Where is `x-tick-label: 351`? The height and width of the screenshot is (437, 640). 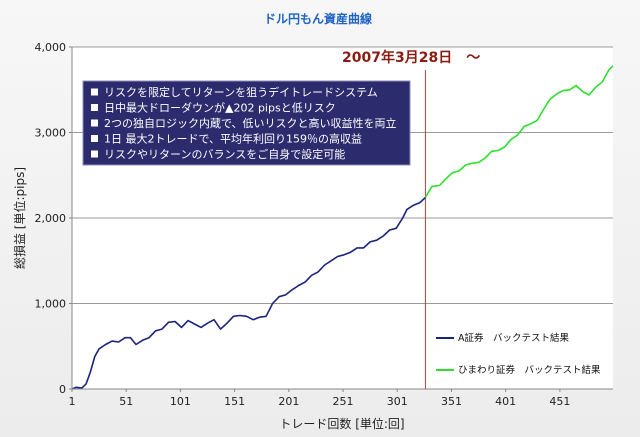 x-tick-label: 351 is located at coordinates (451, 401).